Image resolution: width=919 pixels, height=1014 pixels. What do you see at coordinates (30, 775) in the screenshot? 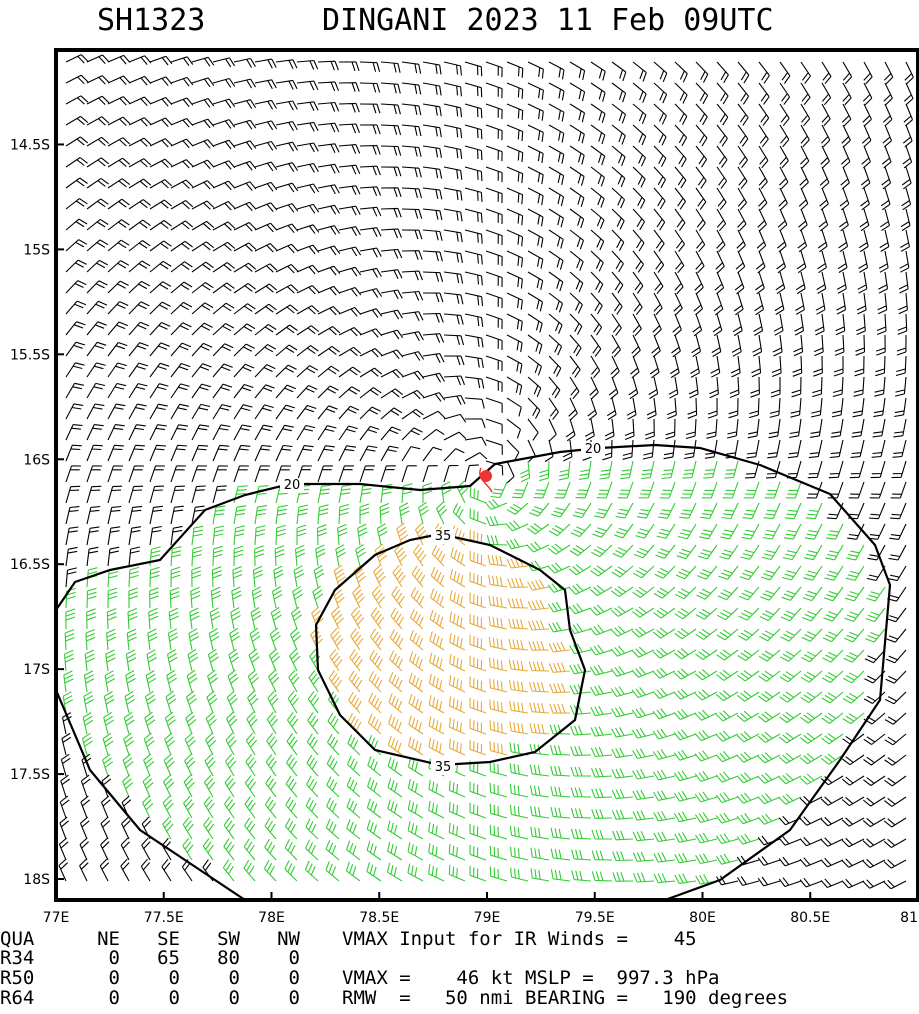
I see `y-tick-label: 17.5S` at bounding box center [30, 775].